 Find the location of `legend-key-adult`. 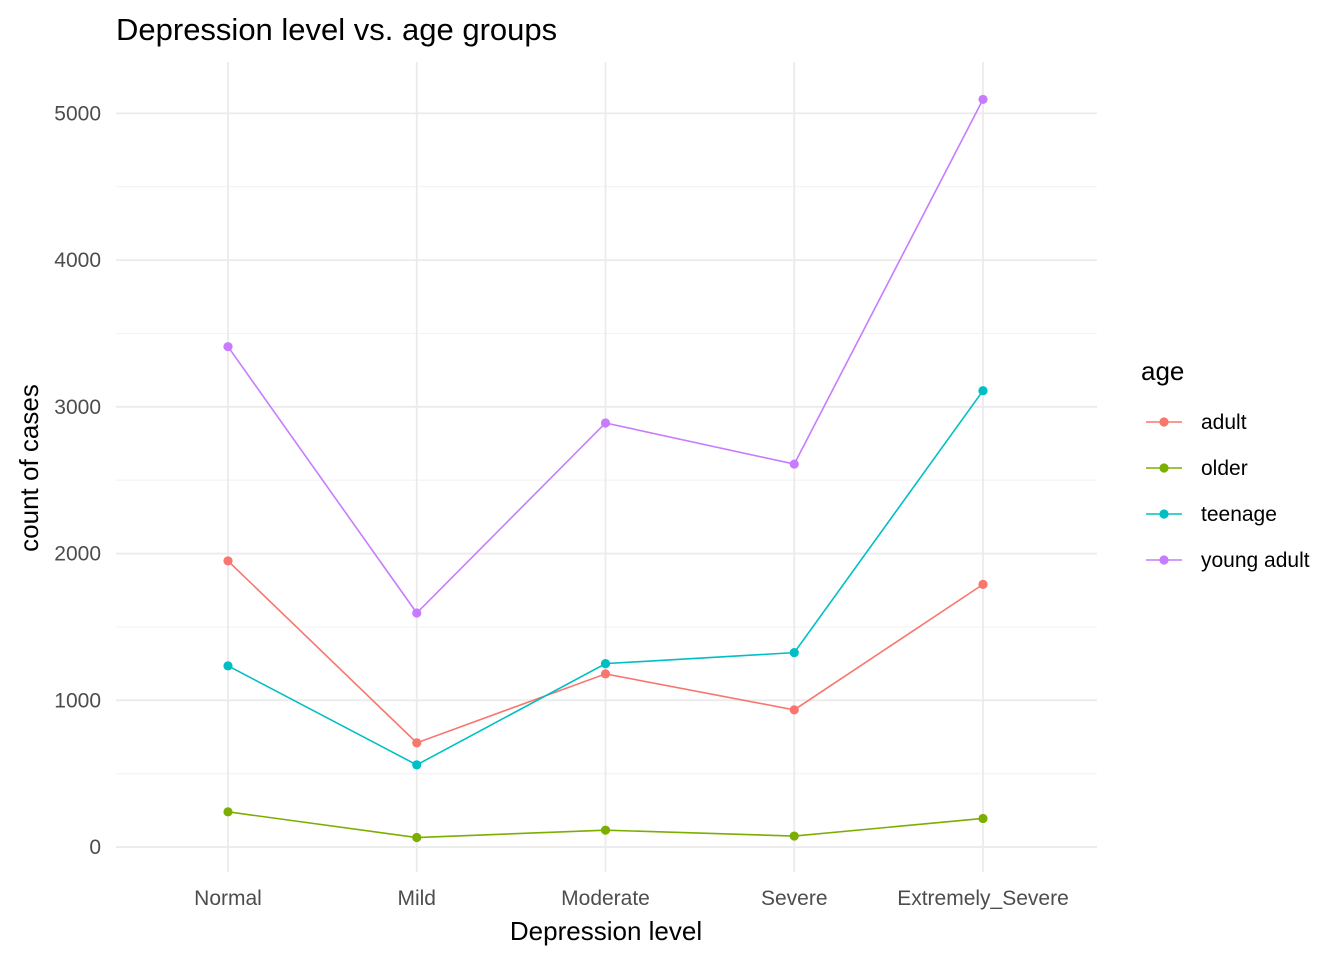

legend-key-adult is located at coordinates (1164, 421).